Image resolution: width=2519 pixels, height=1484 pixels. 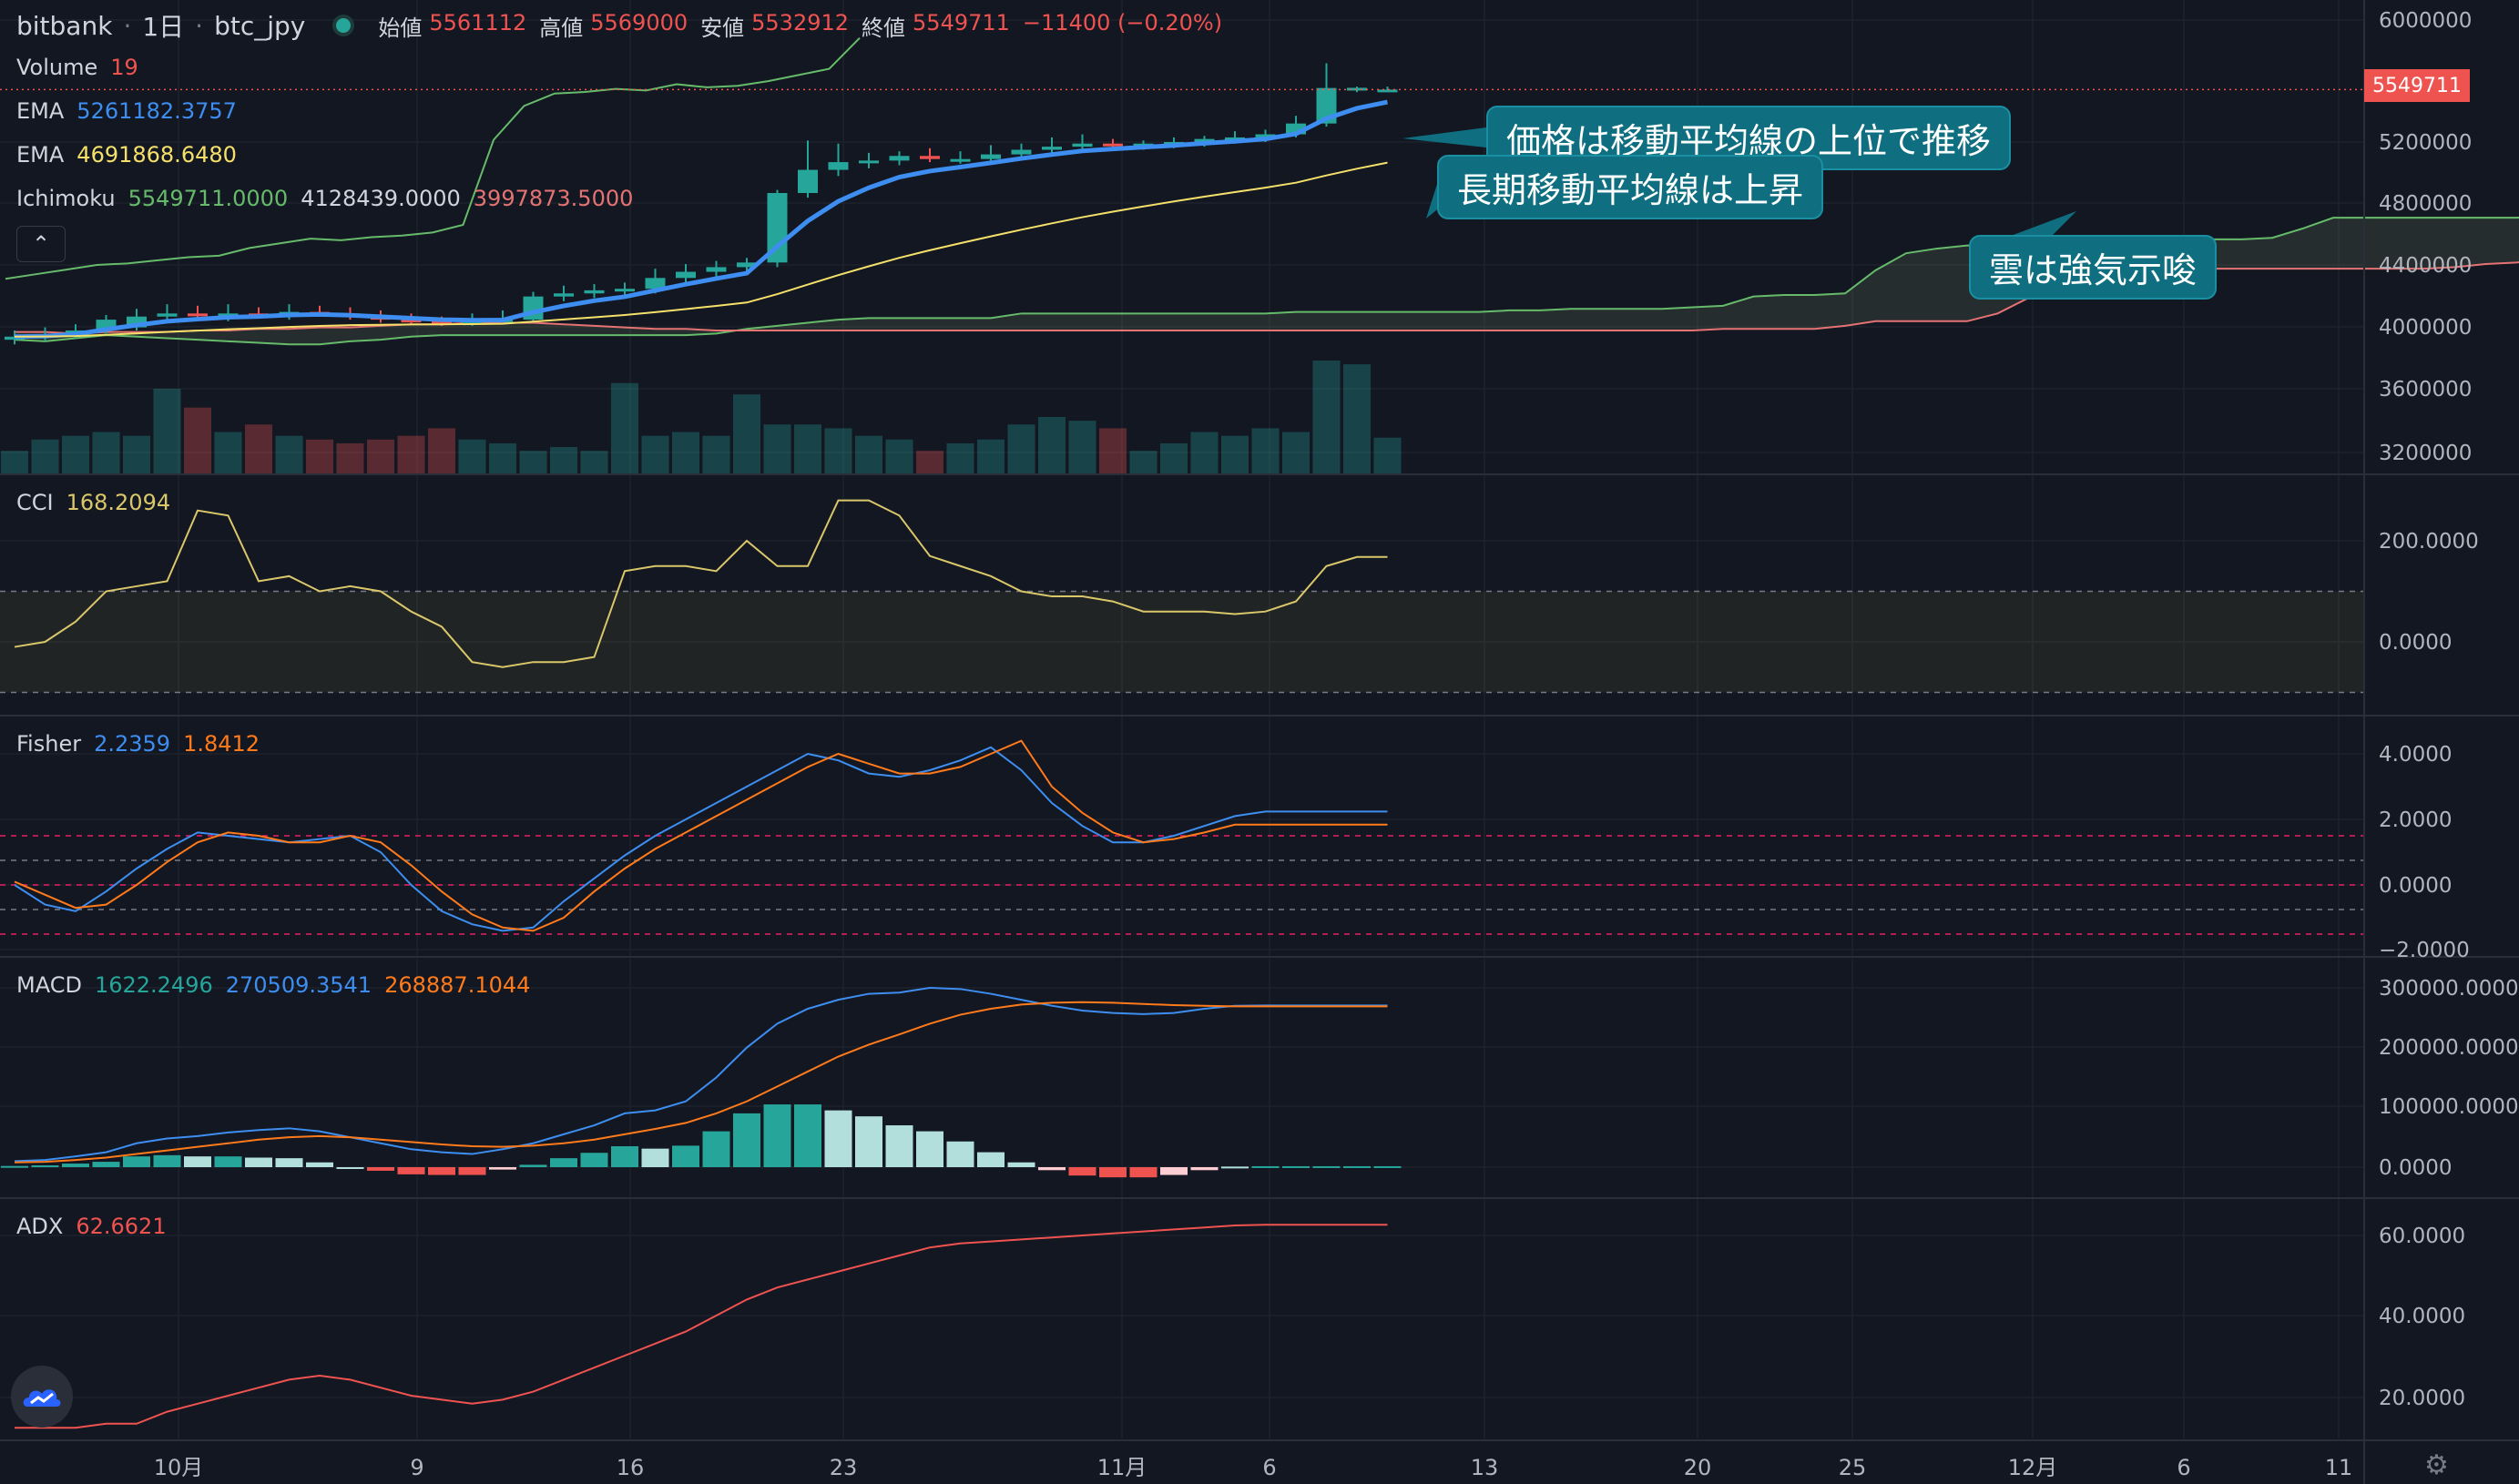 What do you see at coordinates (298, 985) in the screenshot?
I see `legend-value: 270509.3541` at bounding box center [298, 985].